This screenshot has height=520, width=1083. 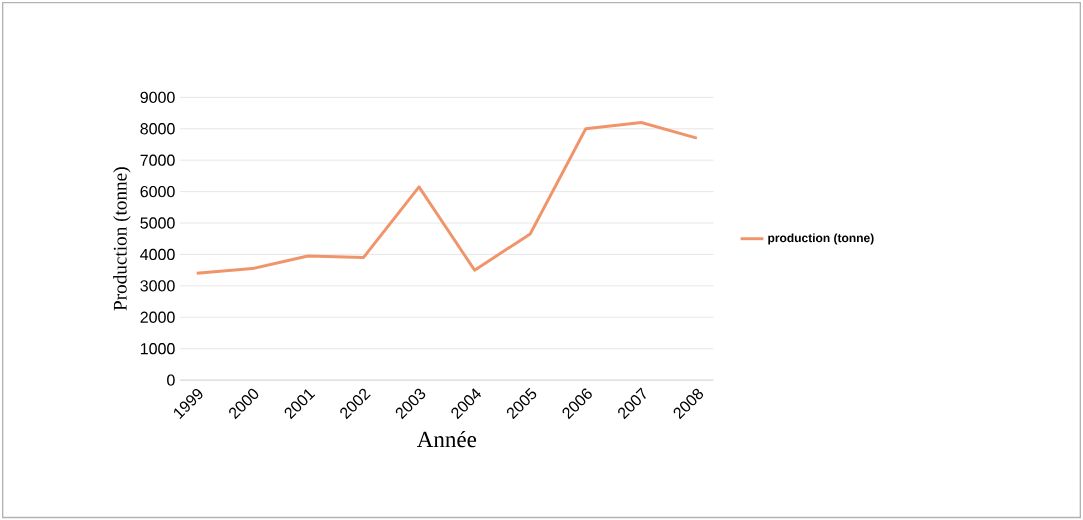 What do you see at coordinates (157, 223) in the screenshot?
I see `y-tick-label: 5000` at bounding box center [157, 223].